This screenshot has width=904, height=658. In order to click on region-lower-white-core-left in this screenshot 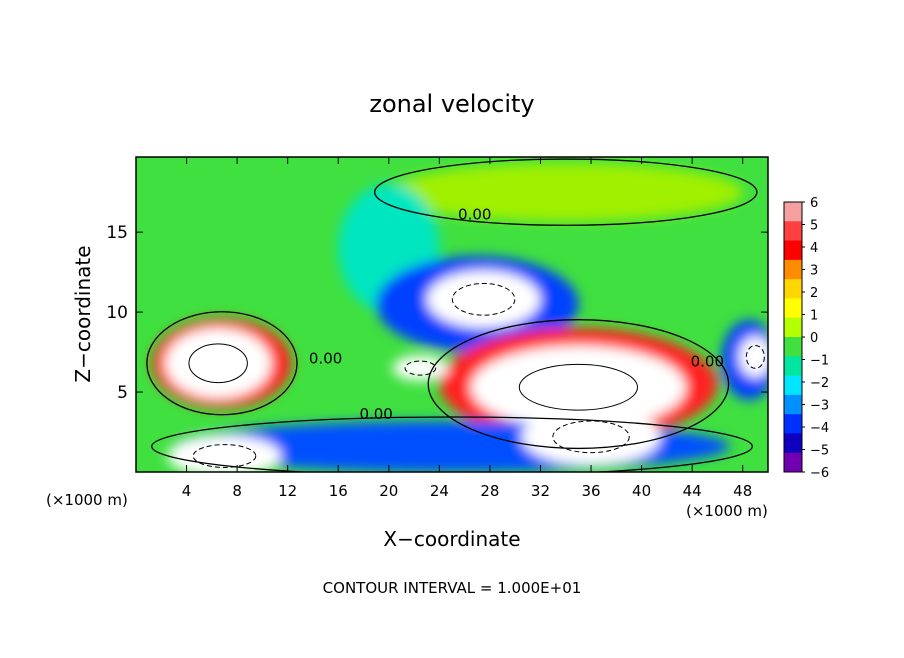, I will do `click(224, 453)`.